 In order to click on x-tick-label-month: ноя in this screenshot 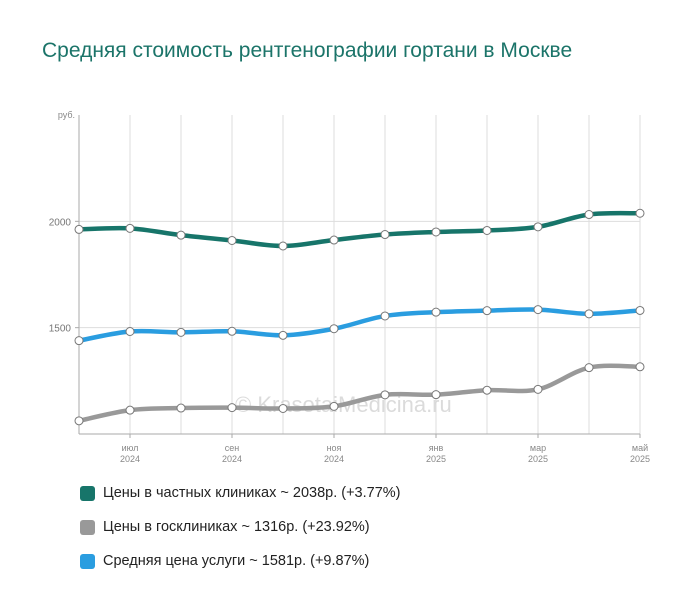, I will do `click(334, 448)`.